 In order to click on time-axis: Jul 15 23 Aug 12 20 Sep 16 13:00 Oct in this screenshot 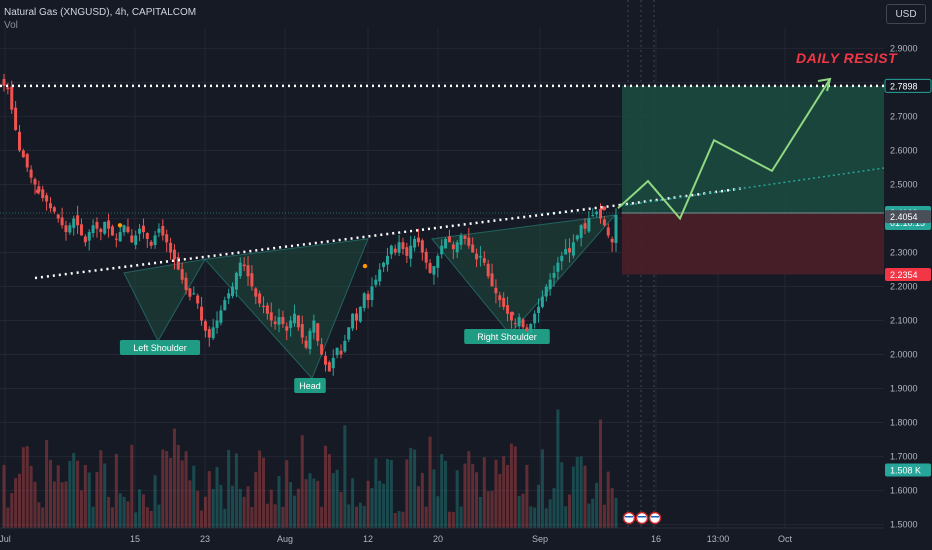, I will do `click(442, 535)`.